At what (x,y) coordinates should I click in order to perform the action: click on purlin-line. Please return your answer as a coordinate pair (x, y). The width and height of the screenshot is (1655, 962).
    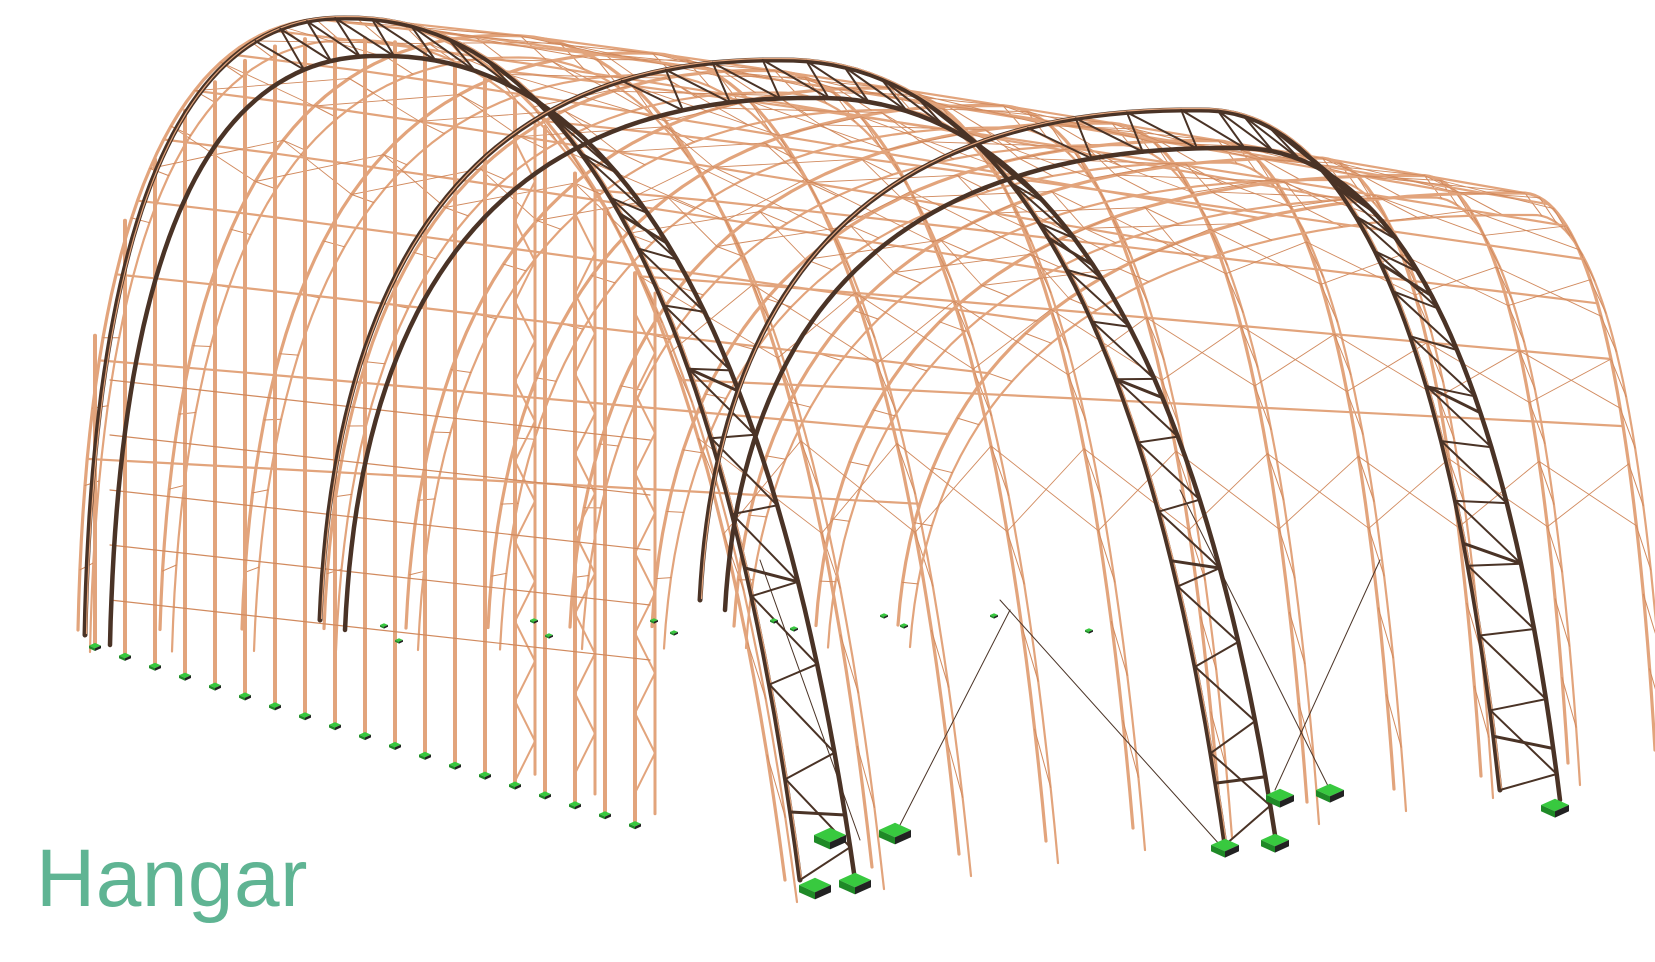
    Looking at the image, I should click on (1096, 247).